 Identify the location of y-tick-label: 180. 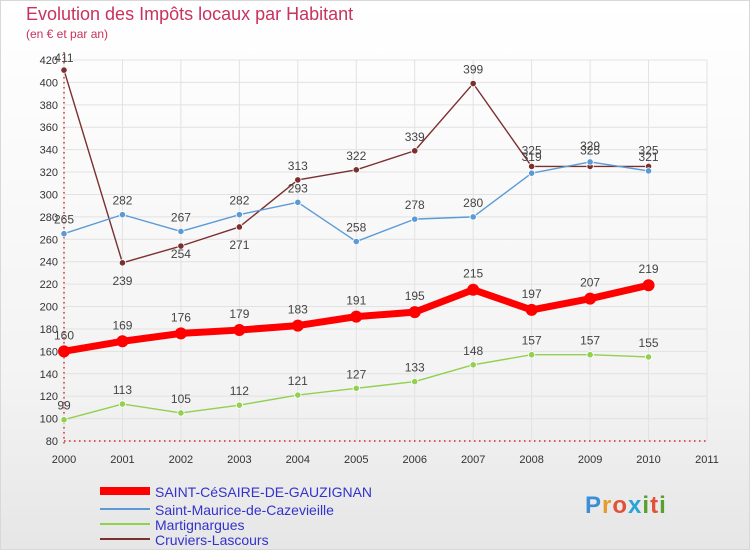
(49, 330).